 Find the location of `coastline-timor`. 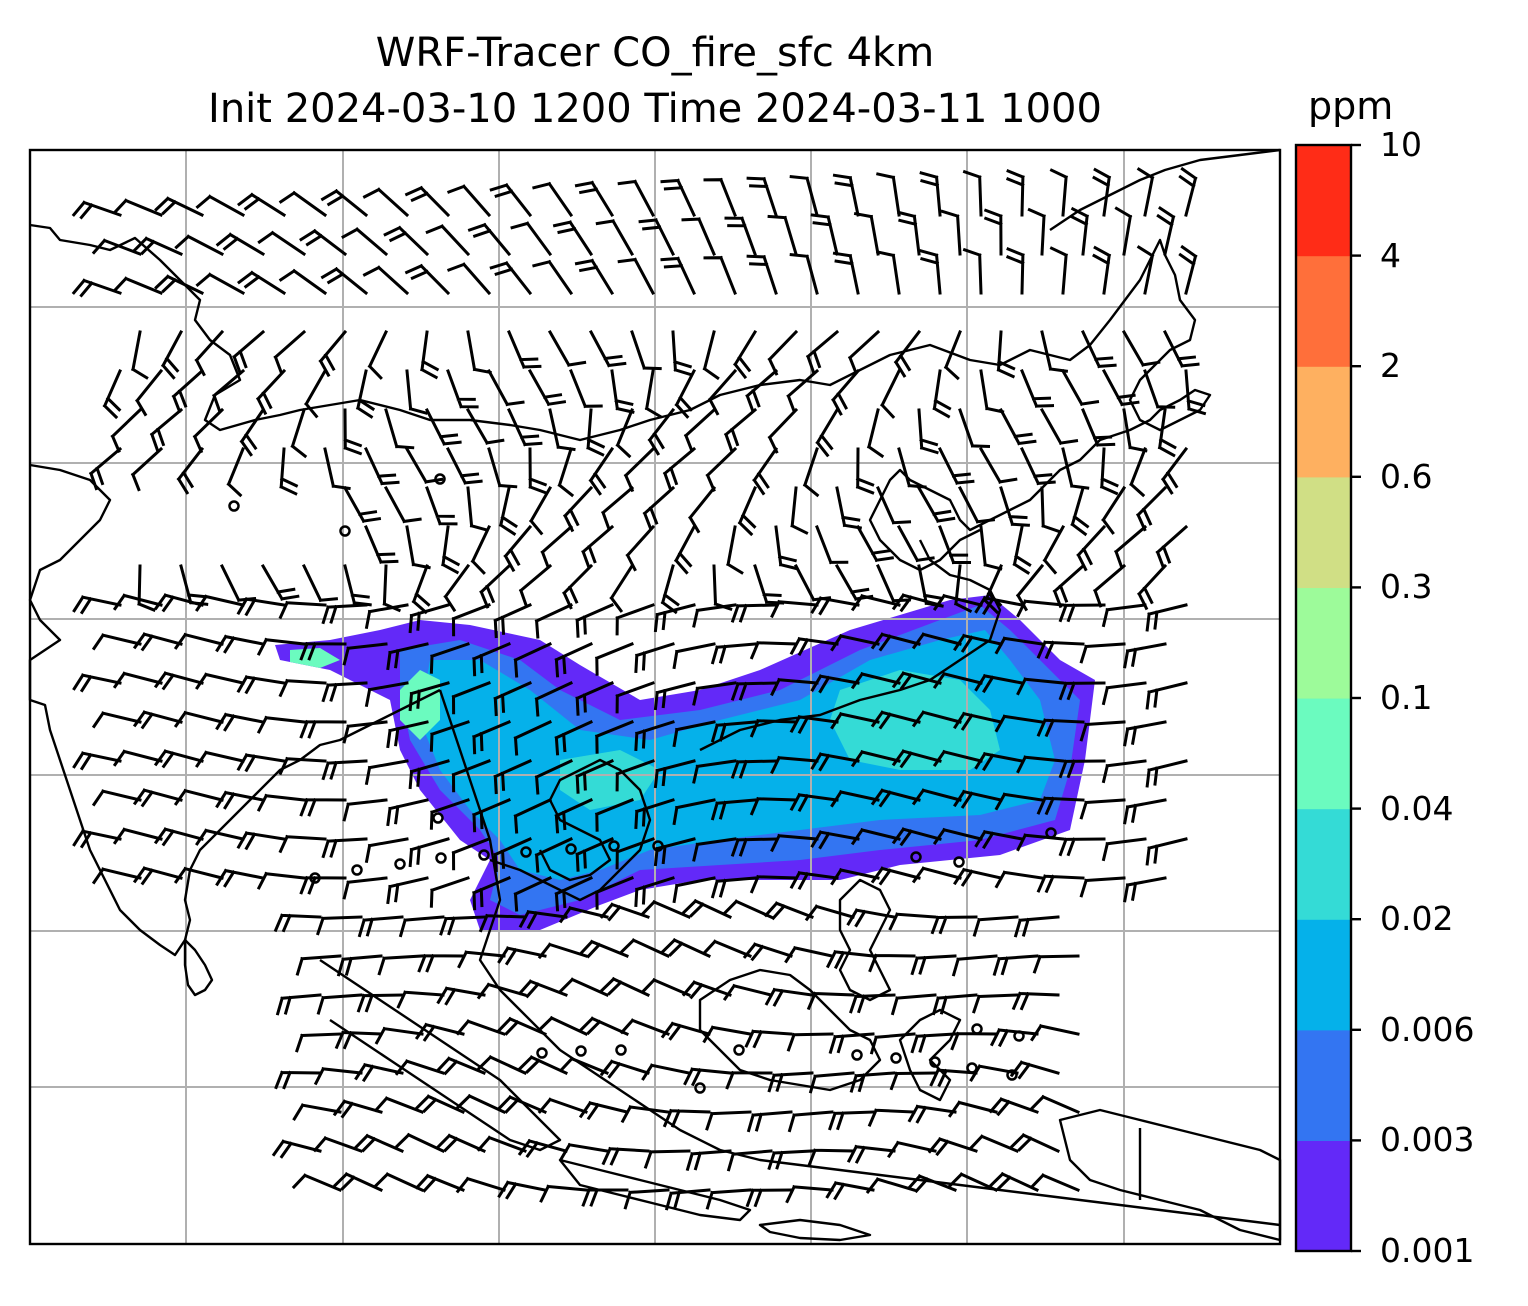

coastline-timor is located at coordinates (815, 1230).